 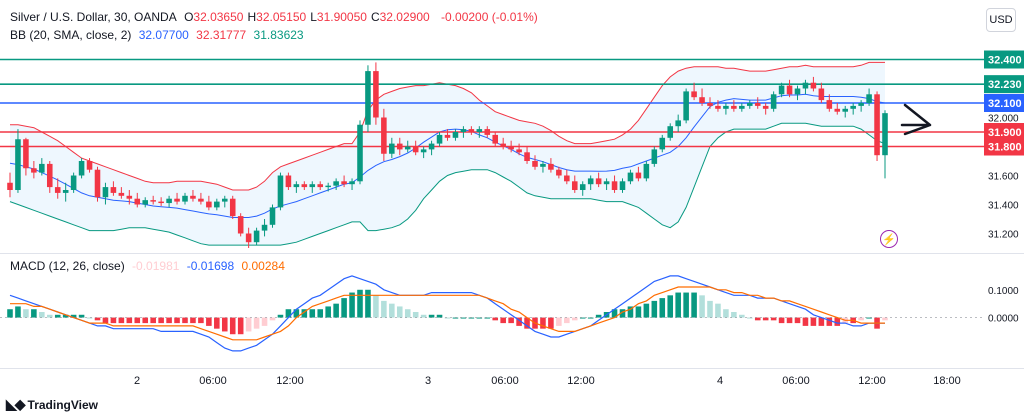 What do you see at coordinates (512, 253) in the screenshot?
I see `pane-separator` at bounding box center [512, 253].